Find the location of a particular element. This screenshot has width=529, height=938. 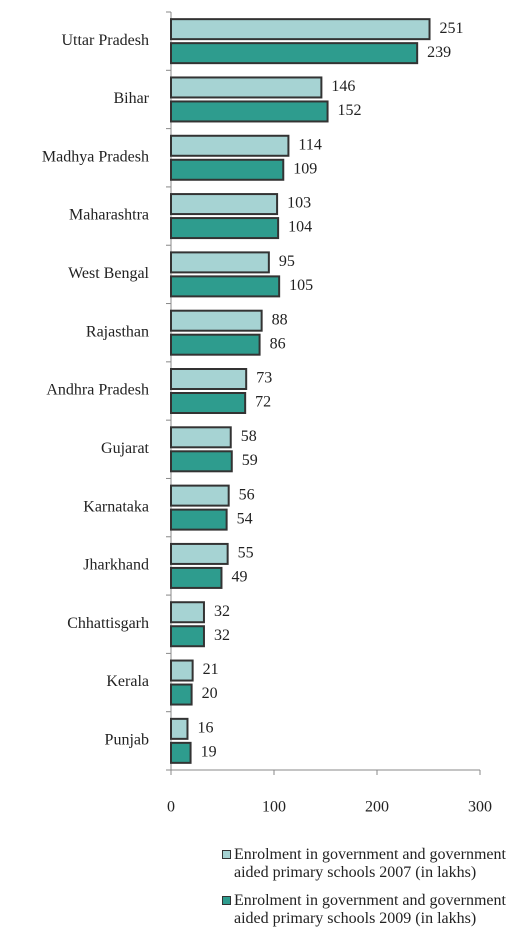

value-label: 95 is located at coordinates (287, 261).